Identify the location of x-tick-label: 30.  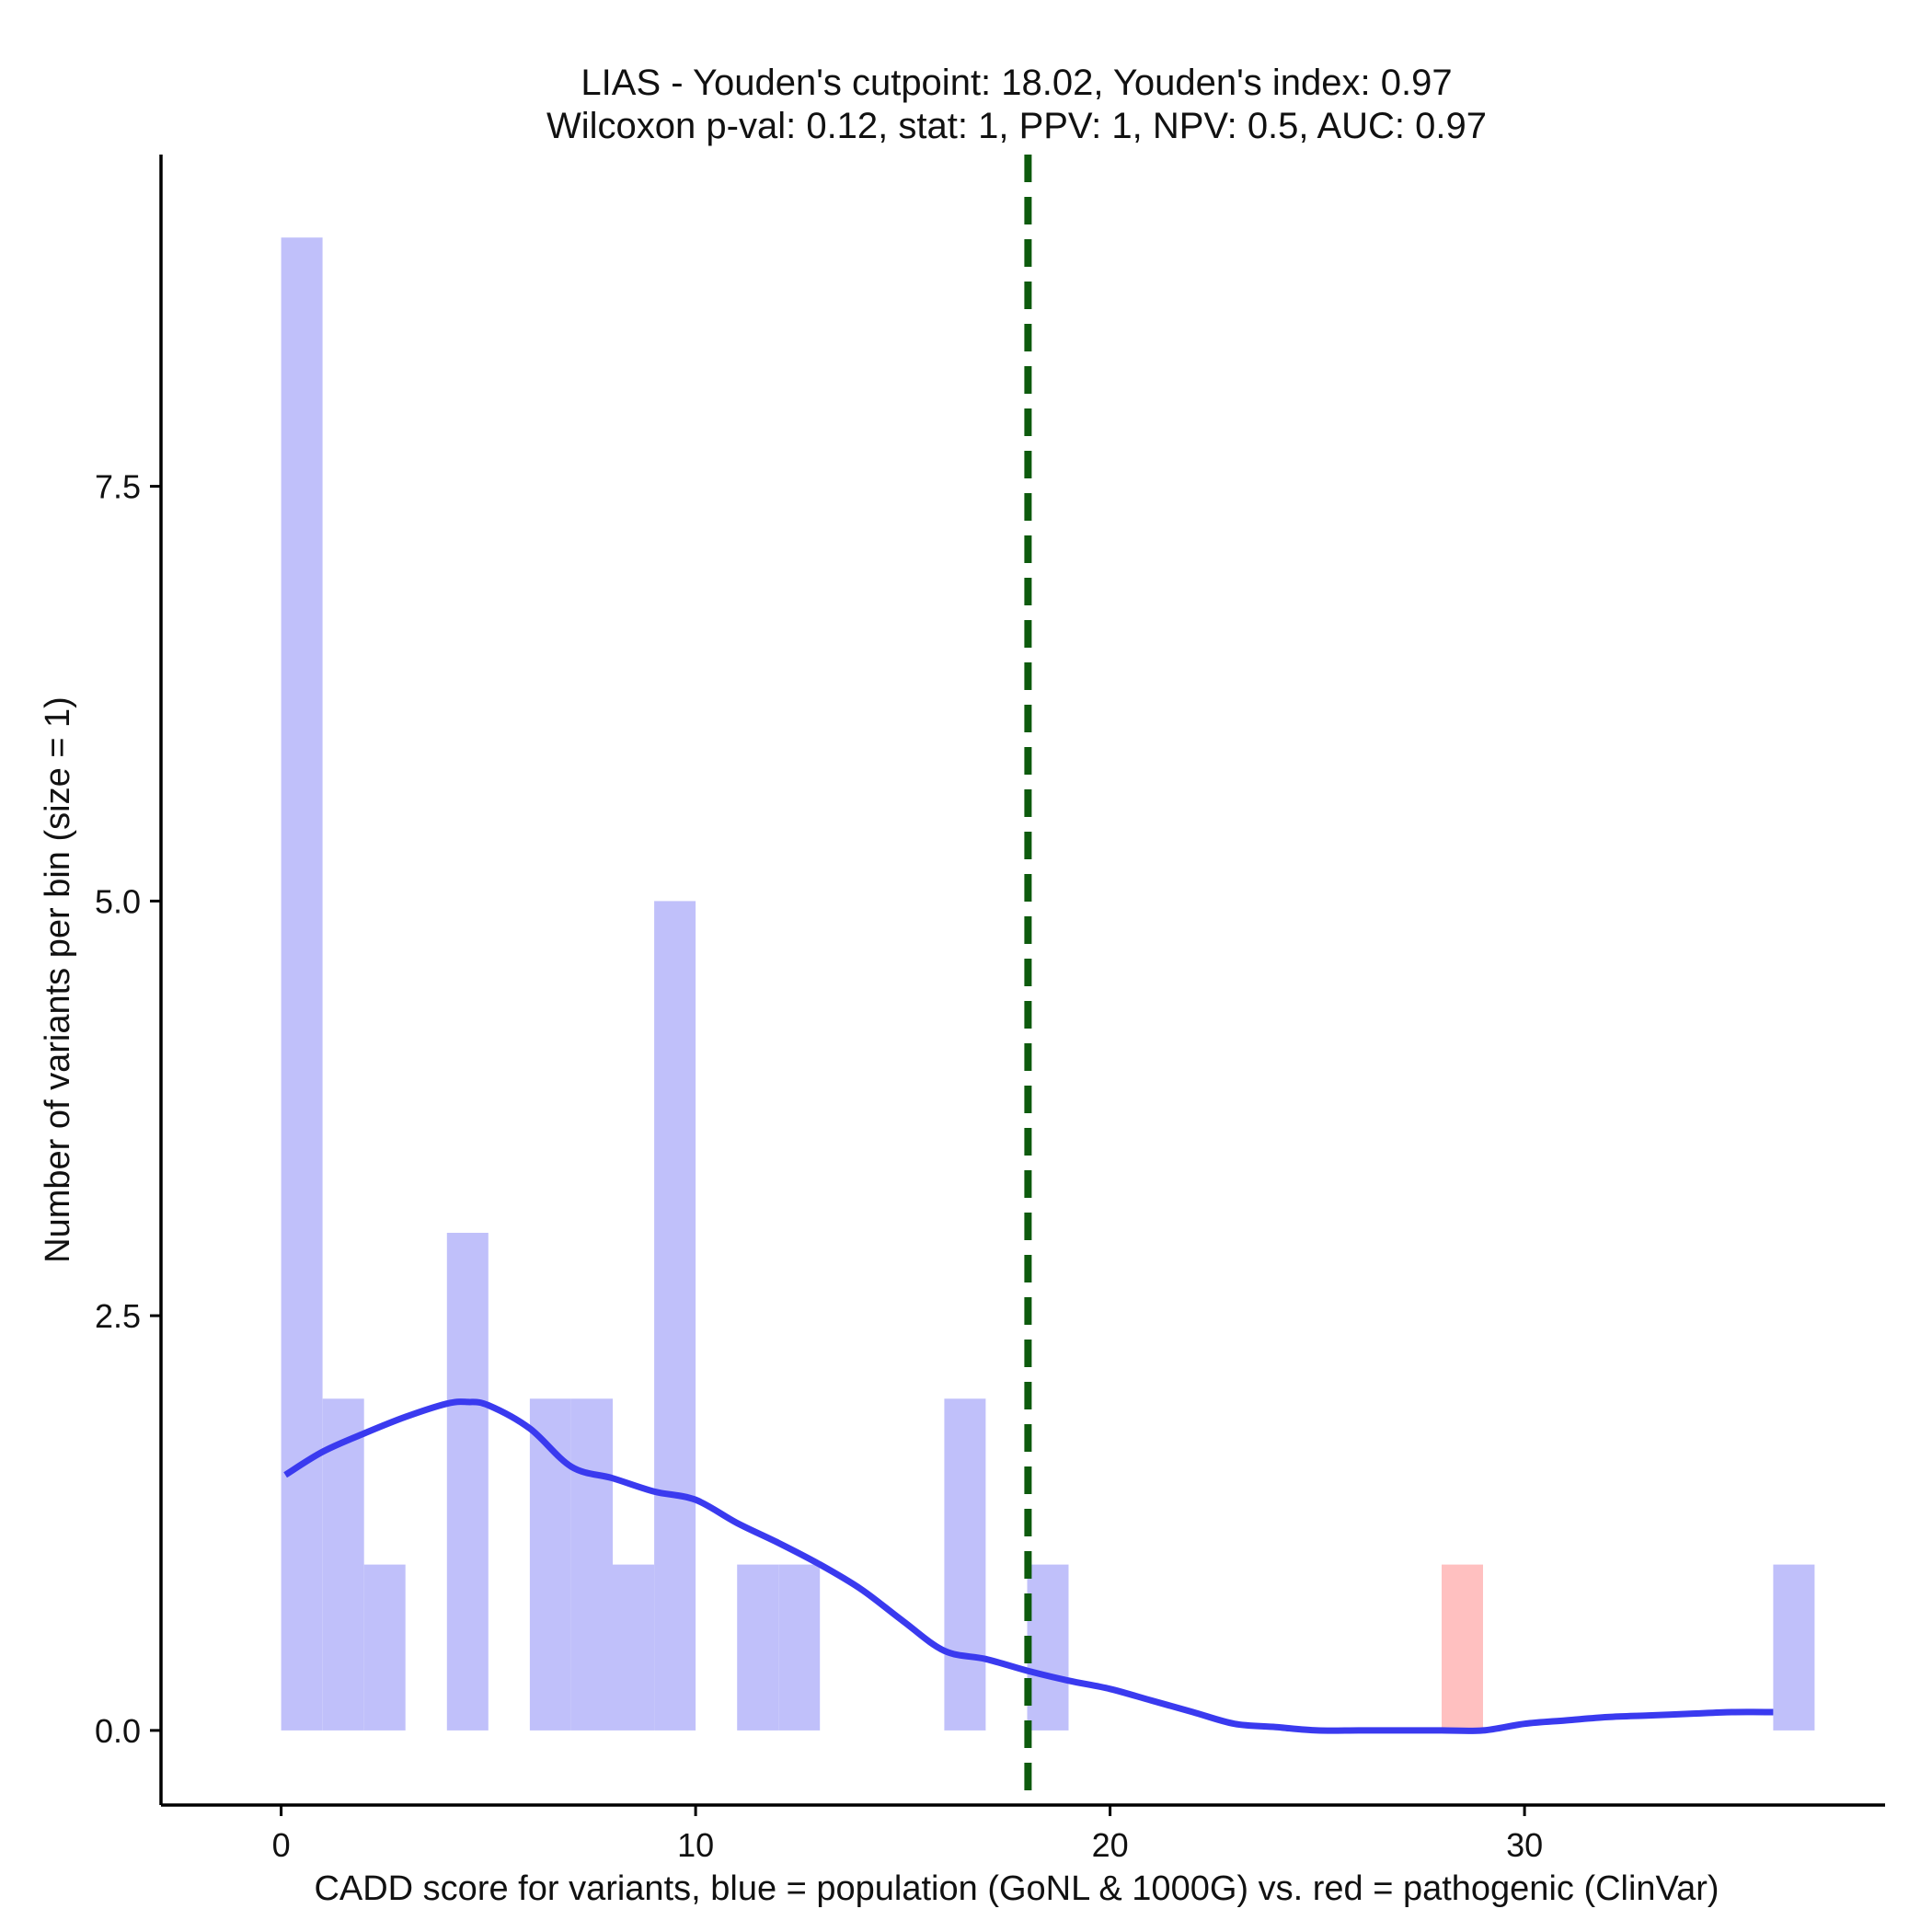
(1524, 1845).